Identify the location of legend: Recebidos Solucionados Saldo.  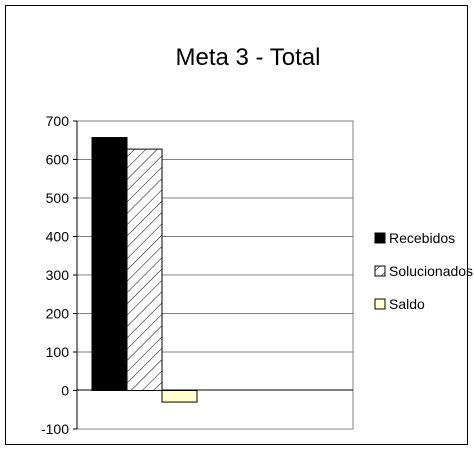
(423, 271).